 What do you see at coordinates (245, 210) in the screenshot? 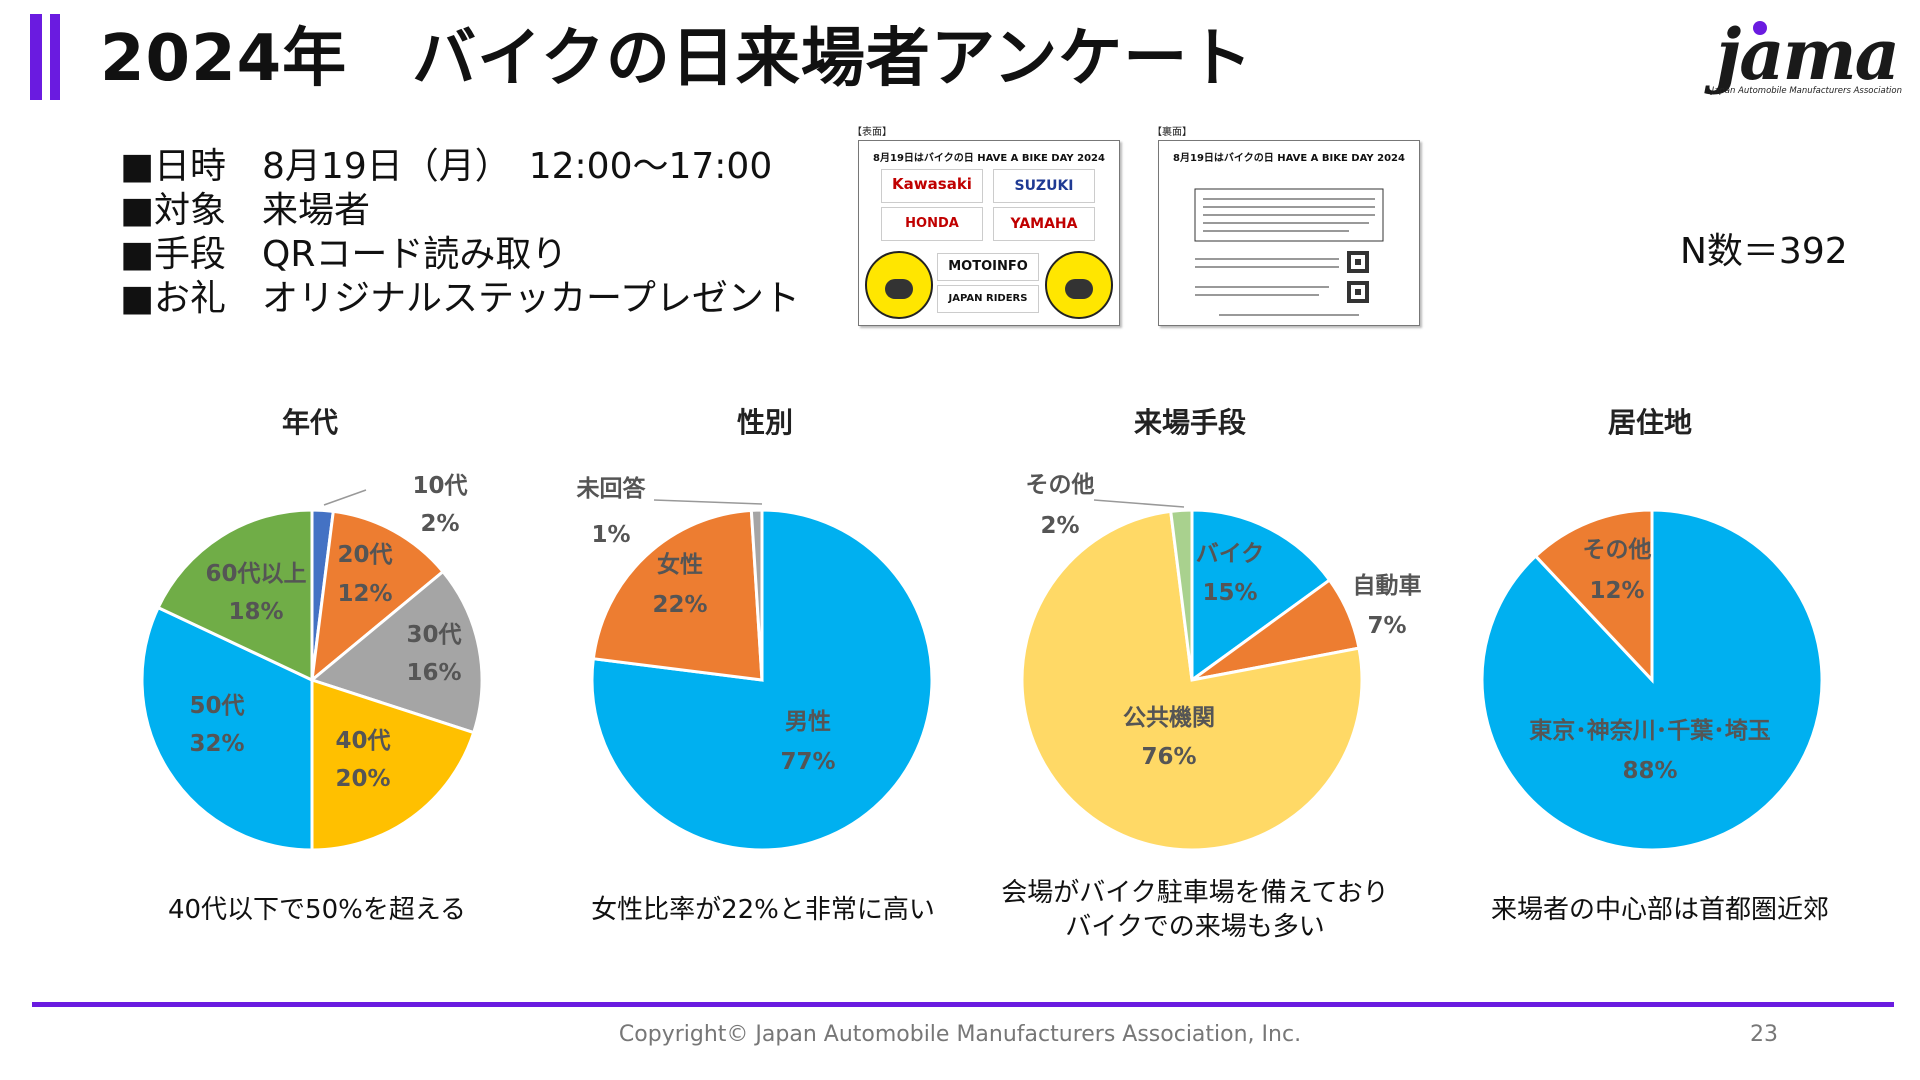
I see `info-target: ■対象 来場者` at bounding box center [245, 210].